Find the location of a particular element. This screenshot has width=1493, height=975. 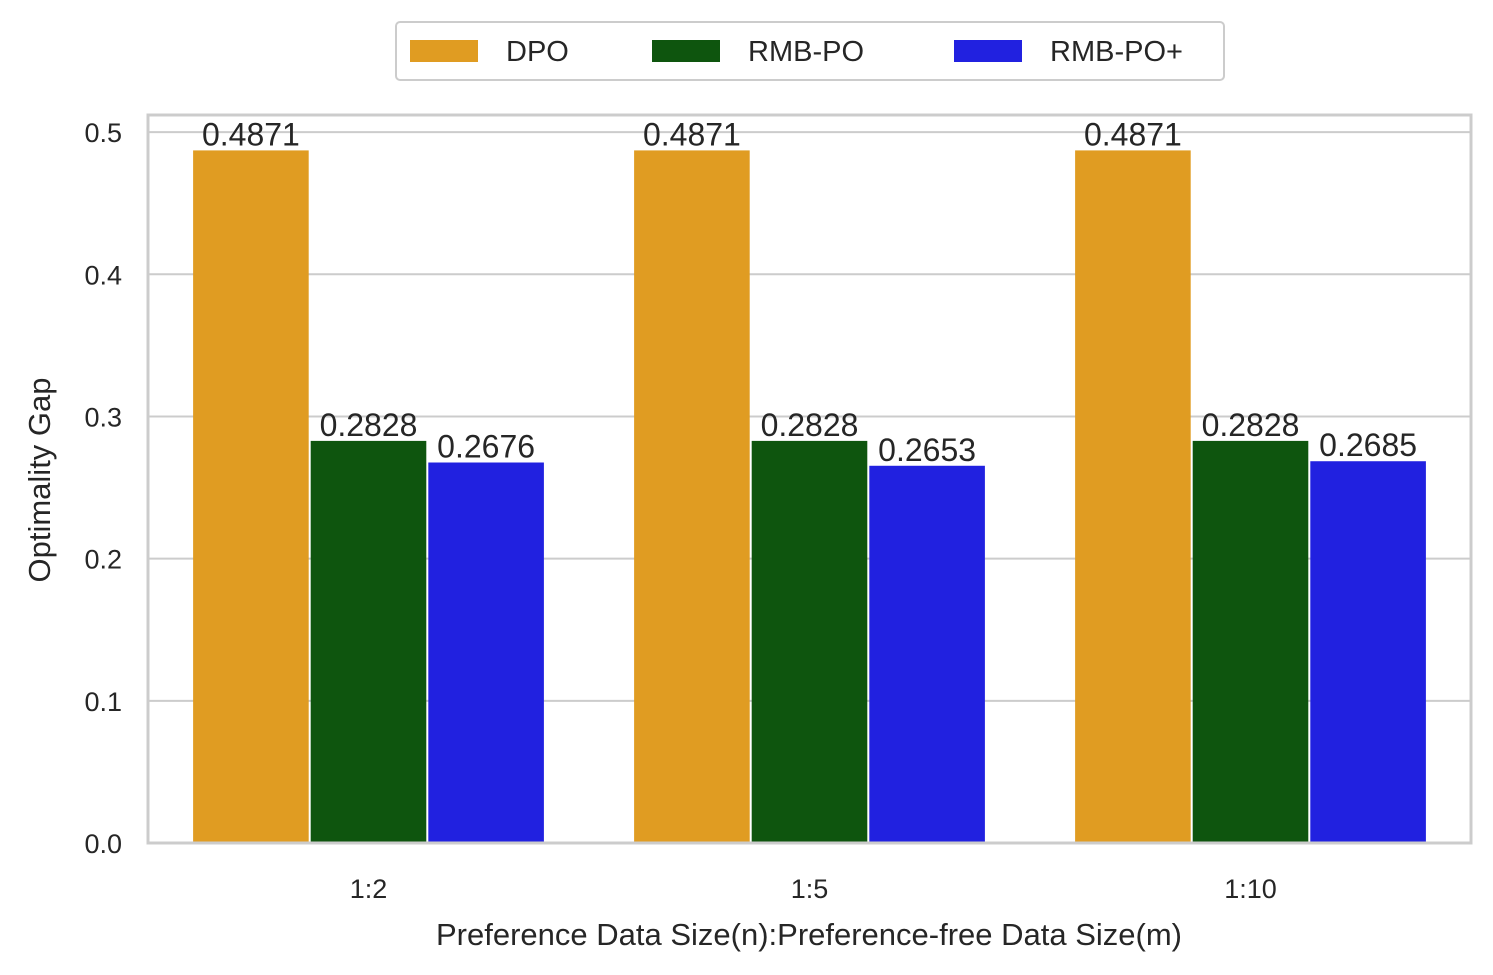

legend-swatch-dpo is located at coordinates (444, 51).